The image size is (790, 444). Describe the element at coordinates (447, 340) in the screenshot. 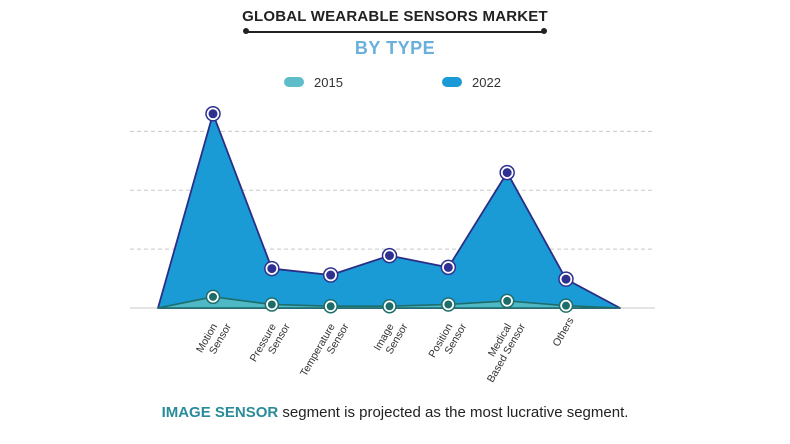

I see `x-tick-label-5: PositionSensor` at that location.